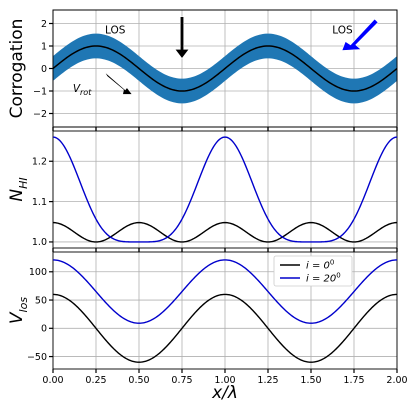 The image size is (415, 415). Describe the element at coordinates (17, 317) in the screenshot. I see `y-axis-label-main: V` at that location.